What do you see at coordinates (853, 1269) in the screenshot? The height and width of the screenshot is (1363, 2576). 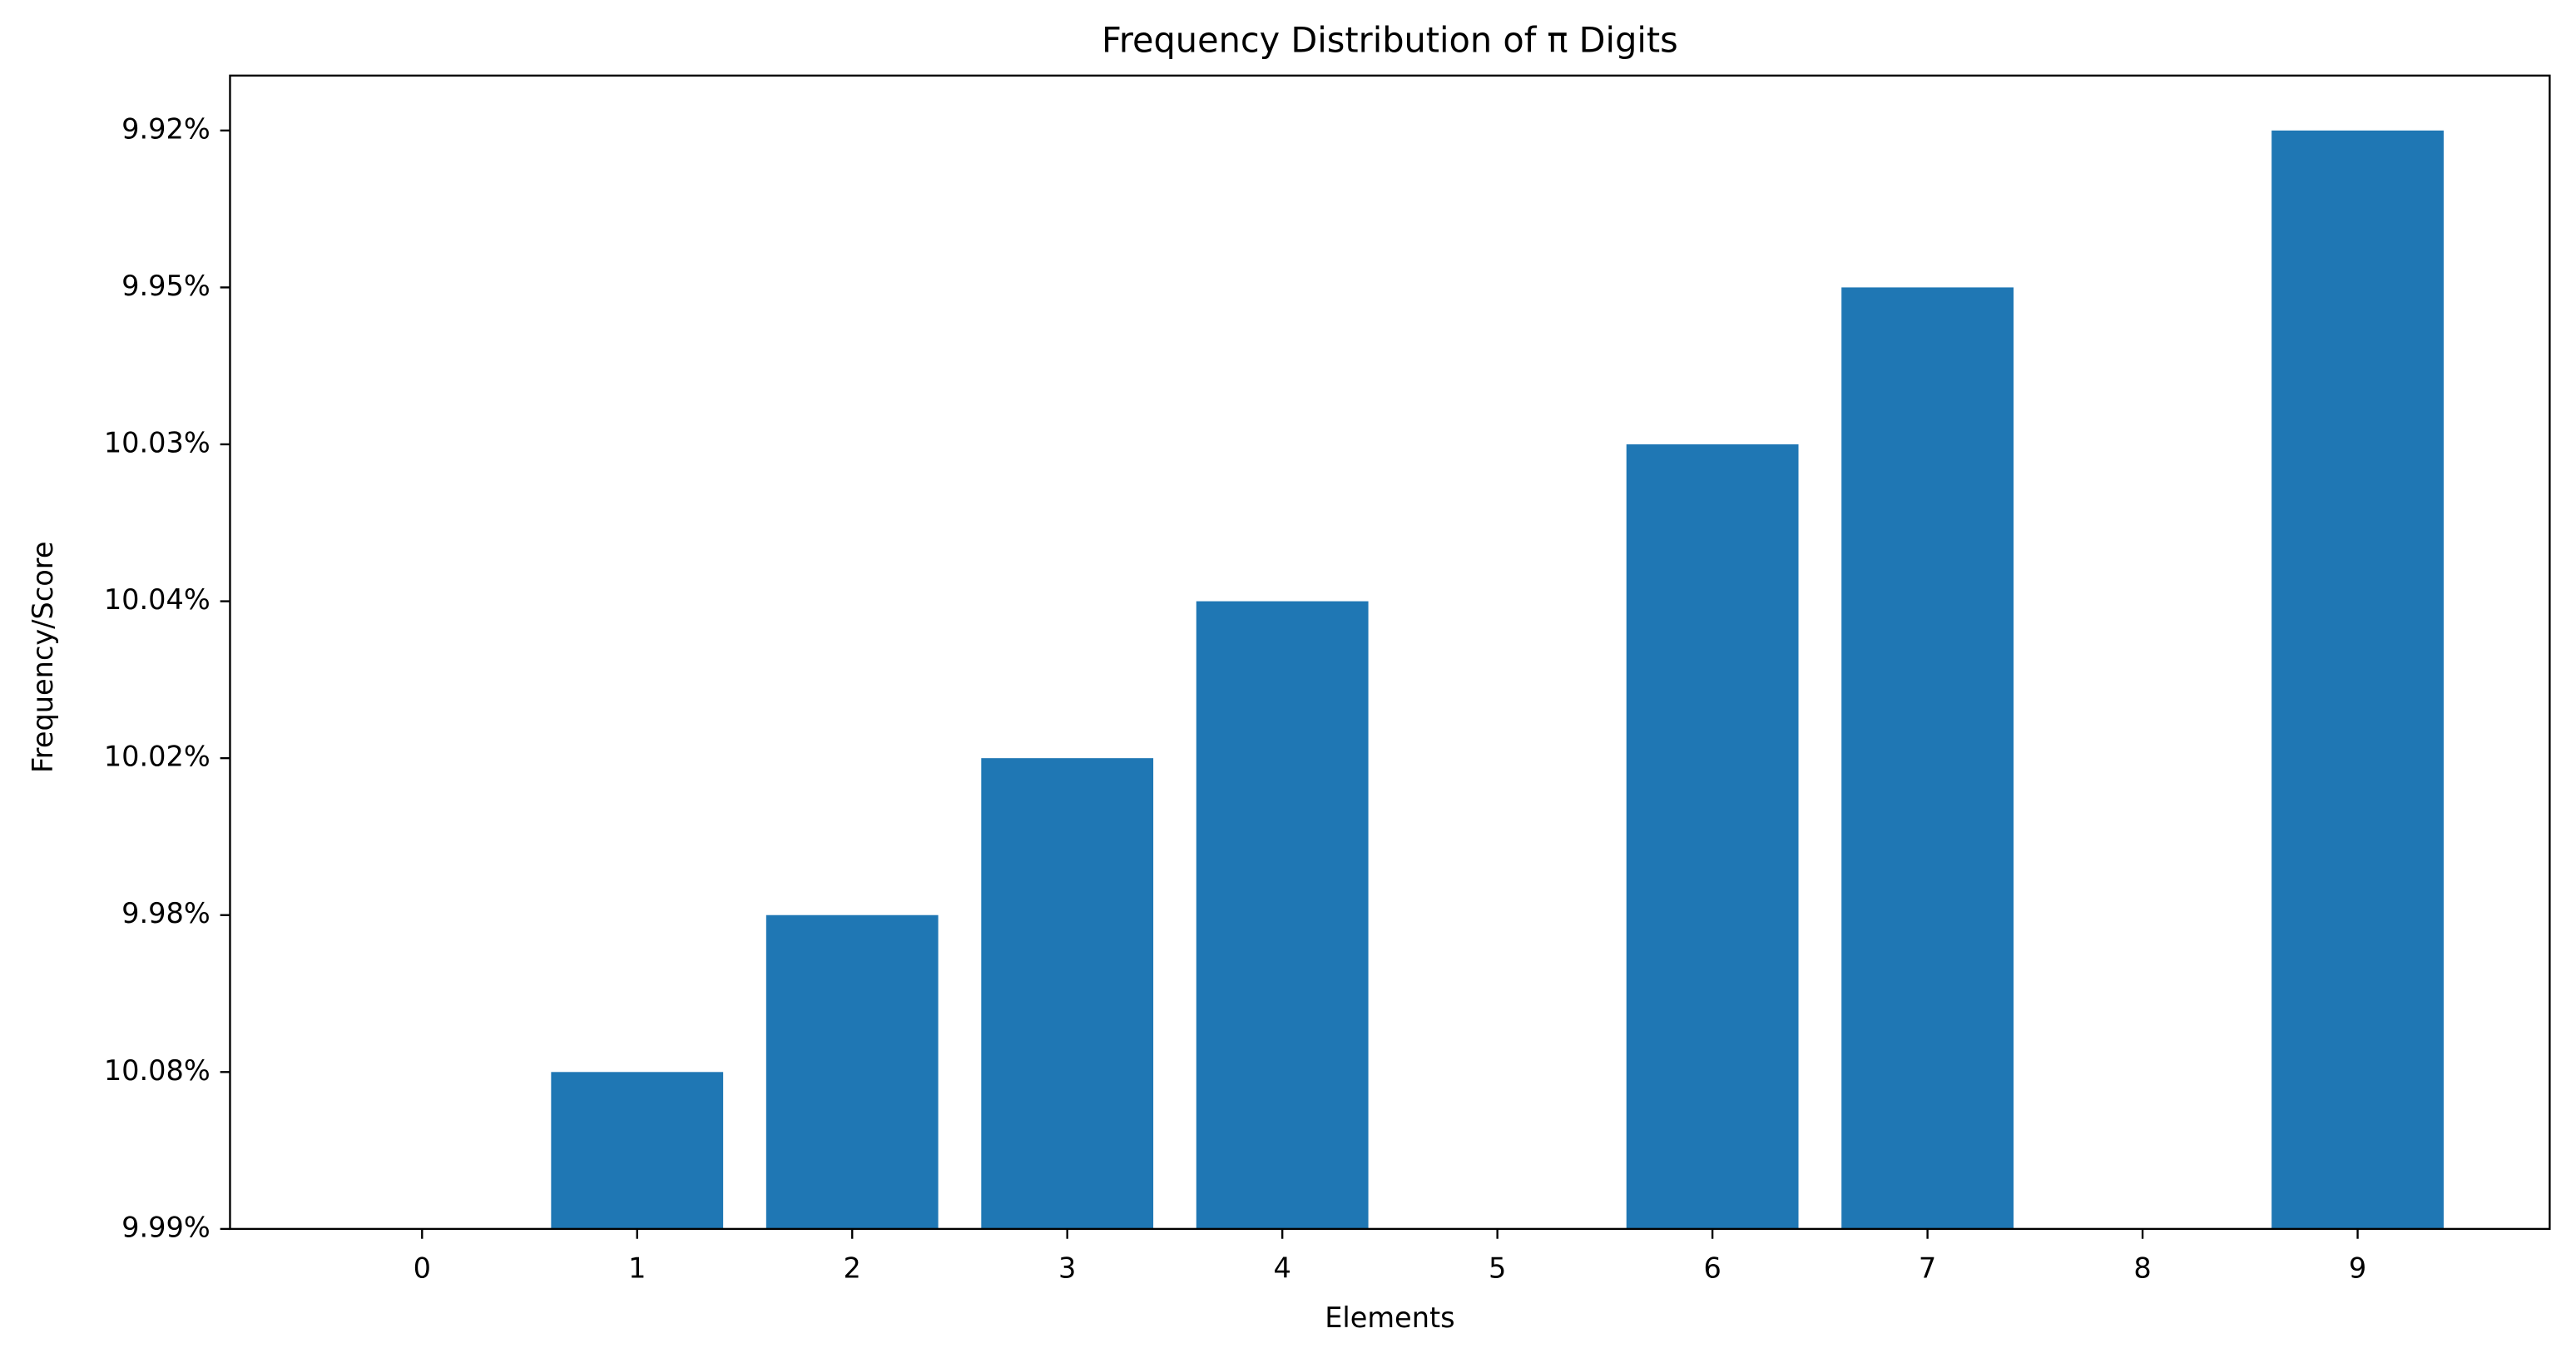 I see `x-tick-label: 2` at bounding box center [853, 1269].